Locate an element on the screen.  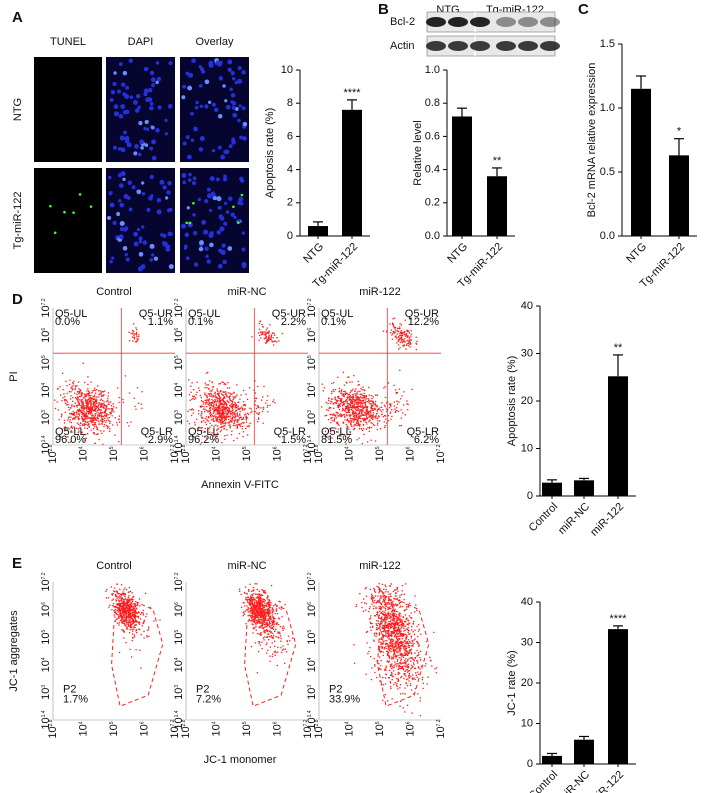
tunel-spot is located at coordinates (193, 203).